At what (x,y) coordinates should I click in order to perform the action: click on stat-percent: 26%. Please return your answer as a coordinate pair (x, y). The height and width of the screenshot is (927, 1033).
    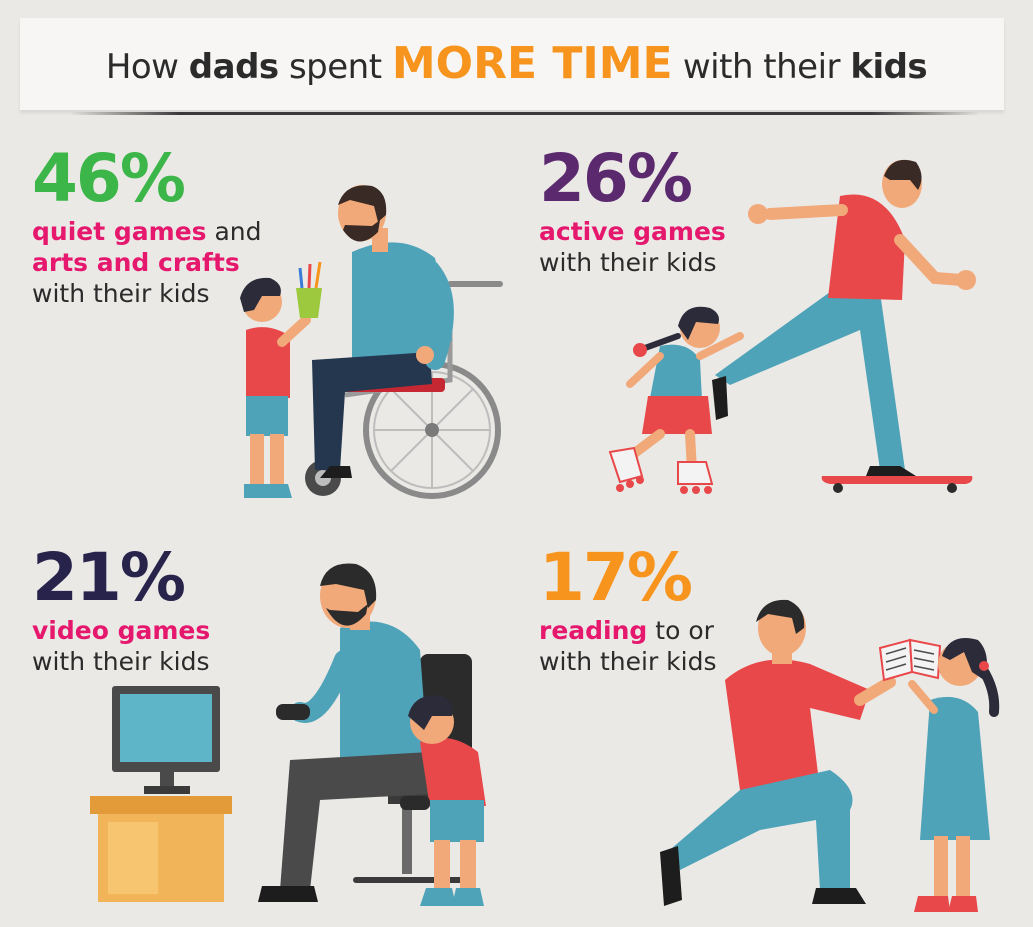
    Looking at the image, I should click on (616, 178).